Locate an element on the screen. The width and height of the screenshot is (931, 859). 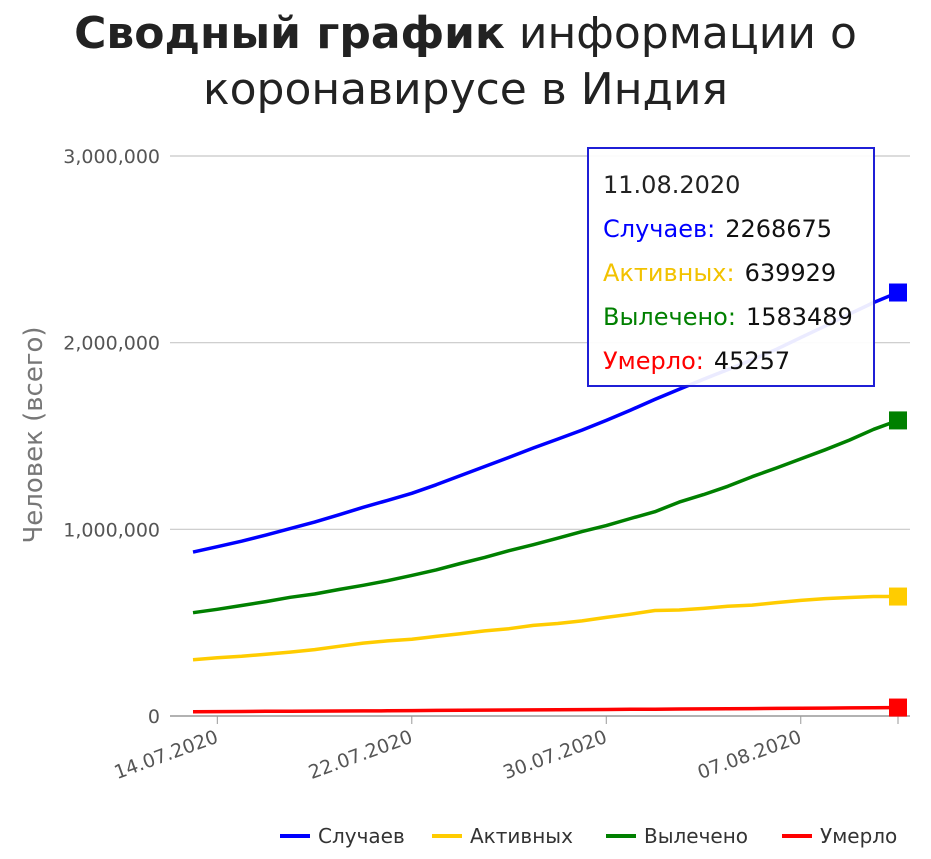
chart-title-line2: коронавирусе в Индия is located at coordinates (465, 89).